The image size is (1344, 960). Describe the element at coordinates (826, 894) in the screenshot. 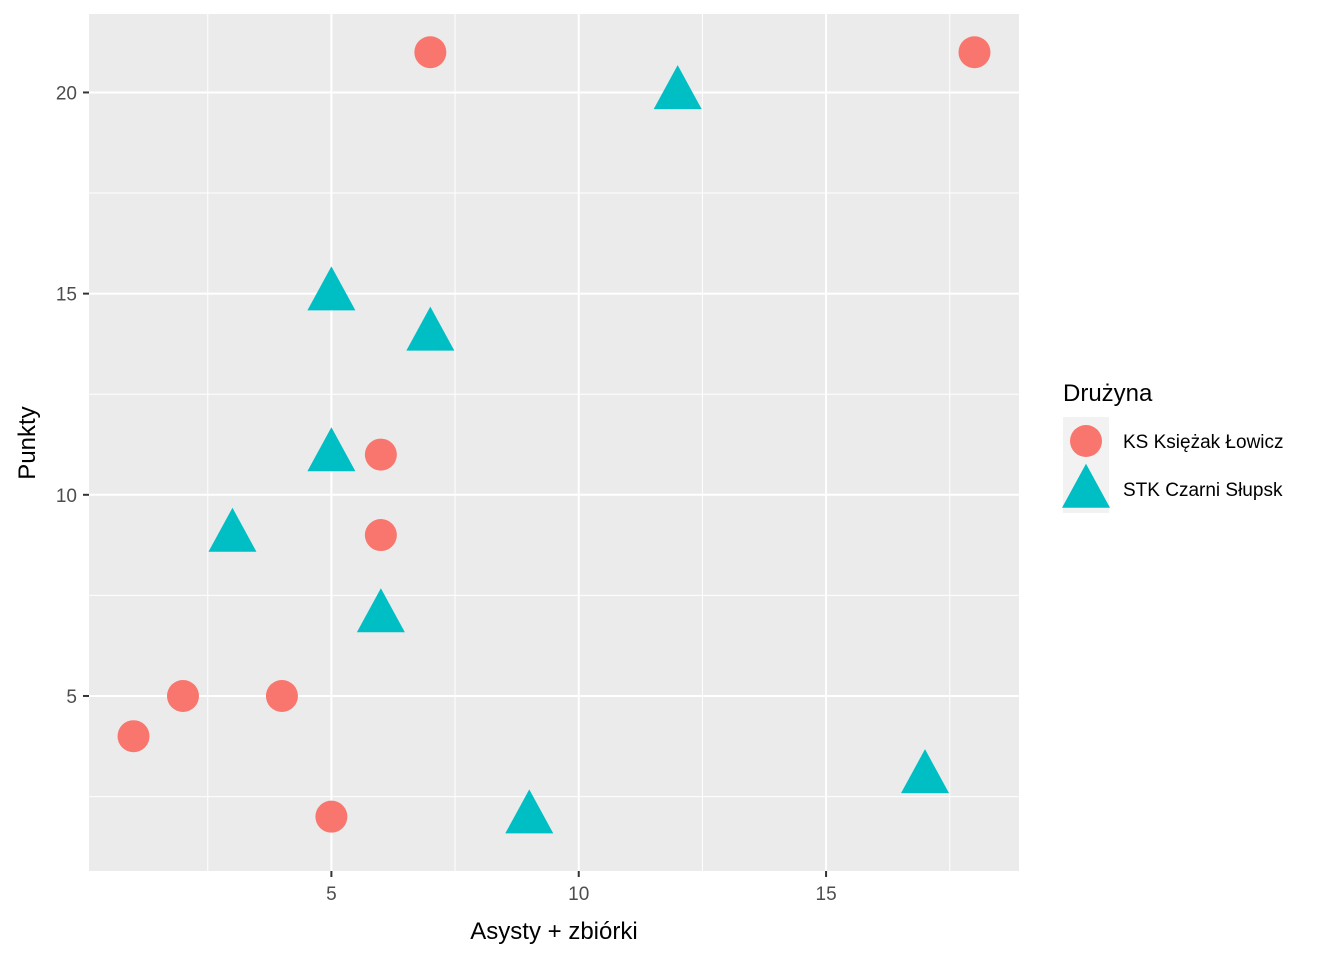

I see `x-tick-label: 15` at that location.